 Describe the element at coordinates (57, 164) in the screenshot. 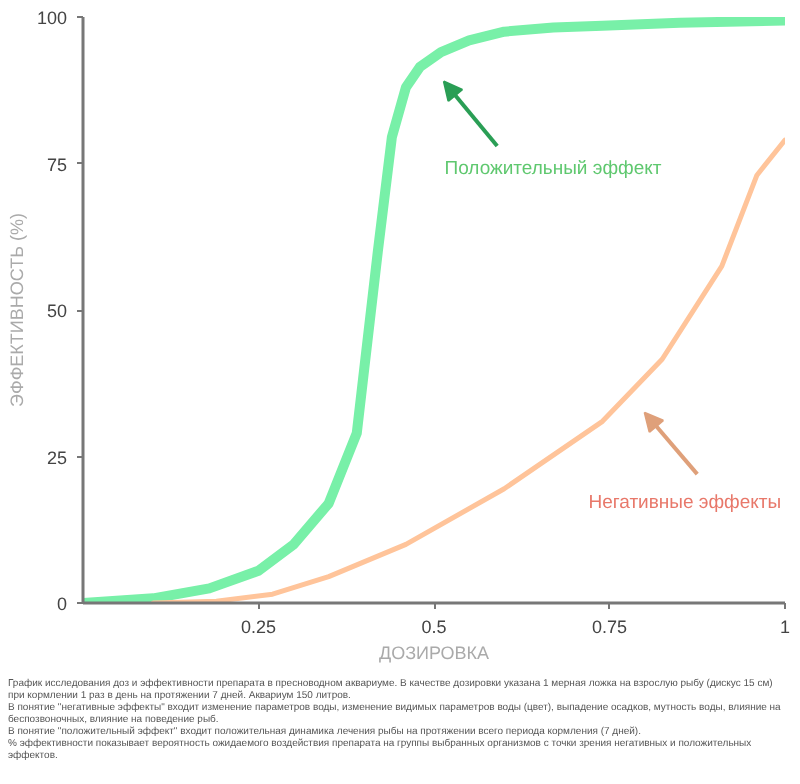

I see `y-tick-label: 75` at that location.